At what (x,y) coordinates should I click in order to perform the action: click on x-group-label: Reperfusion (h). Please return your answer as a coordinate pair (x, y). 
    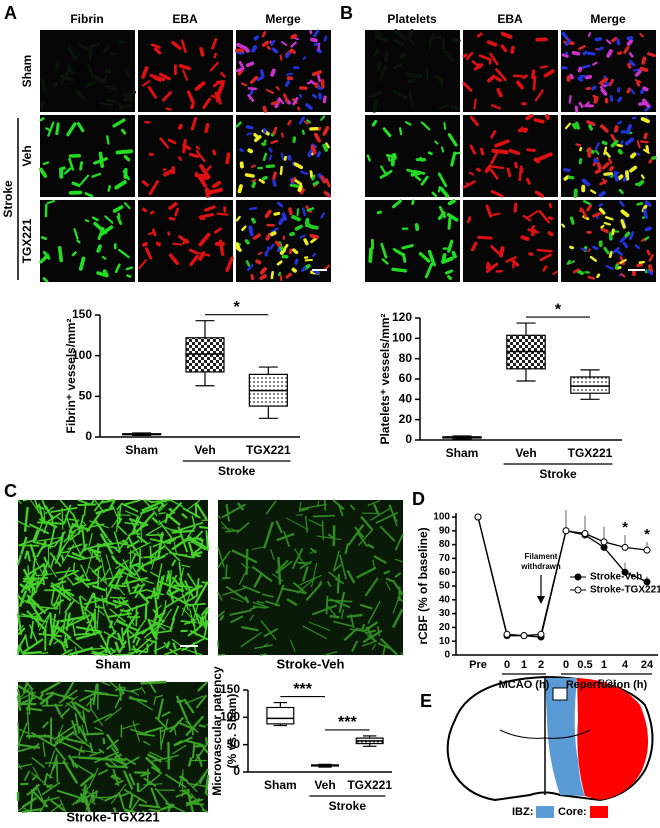
    Looking at the image, I should click on (607, 685).